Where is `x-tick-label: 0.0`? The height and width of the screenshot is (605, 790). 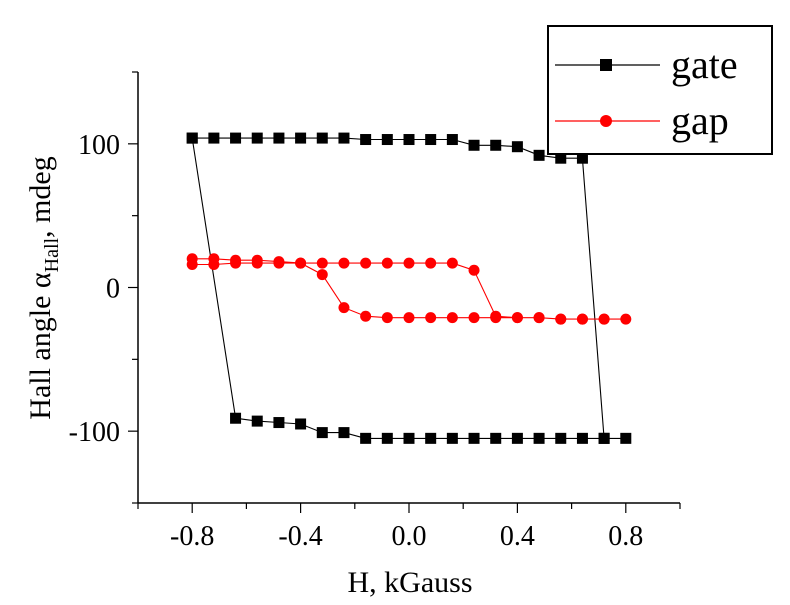 x-tick-label: 0.0 is located at coordinates (409, 536).